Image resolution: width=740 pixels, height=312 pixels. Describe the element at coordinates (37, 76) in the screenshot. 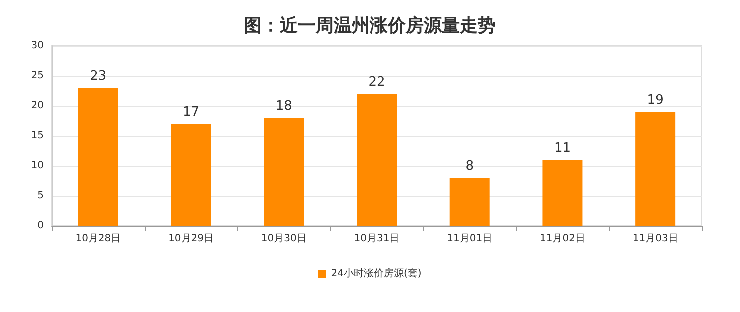

I see `y-tick-label: 25` at that location.